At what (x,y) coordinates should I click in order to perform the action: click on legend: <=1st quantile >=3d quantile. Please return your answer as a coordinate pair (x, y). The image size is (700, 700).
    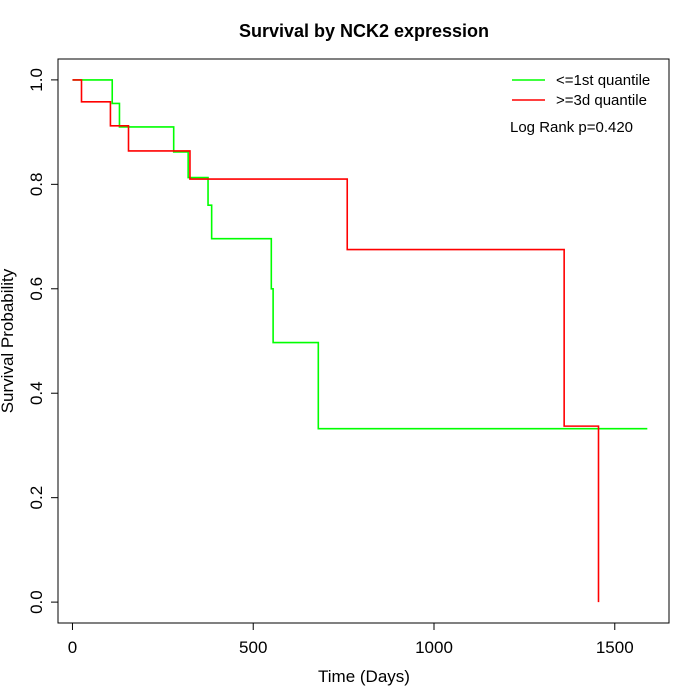
    Looking at the image, I should click on (581, 90).